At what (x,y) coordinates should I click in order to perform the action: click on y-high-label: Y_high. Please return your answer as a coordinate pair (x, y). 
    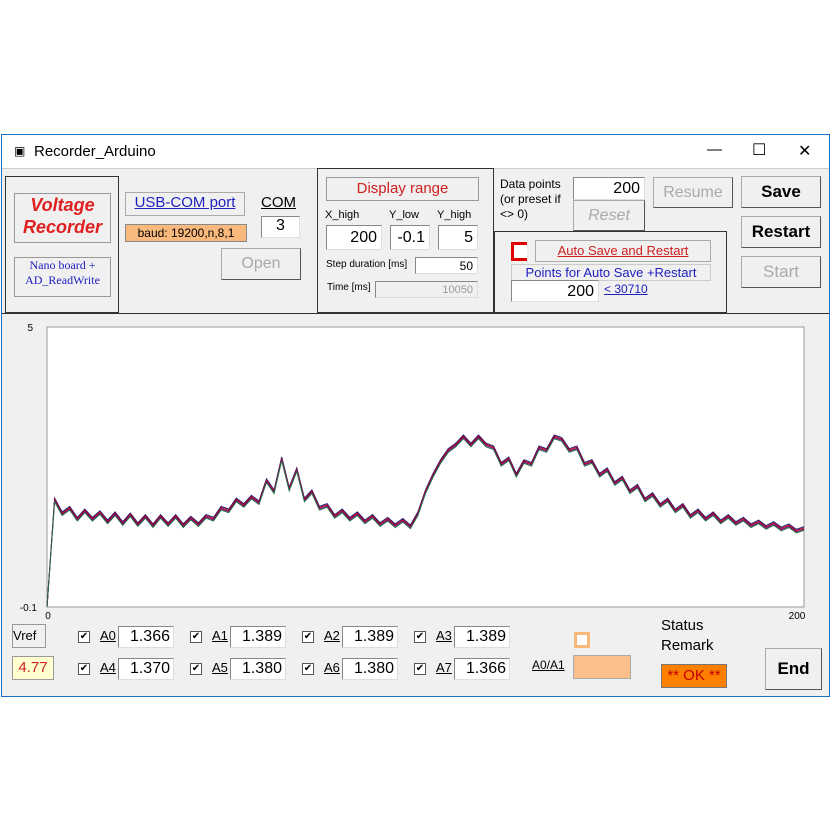
    Looking at the image, I should click on (454, 215).